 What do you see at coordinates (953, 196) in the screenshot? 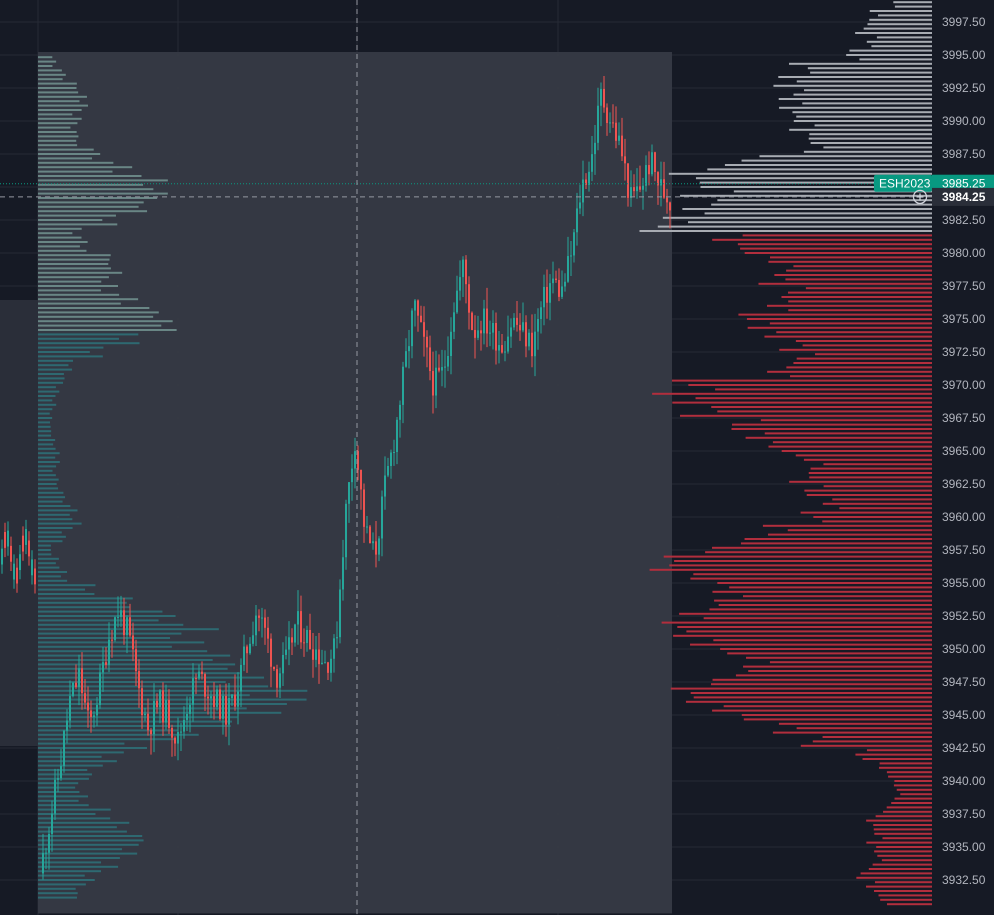
I see `crosshair-price-badge: 3984.25` at bounding box center [953, 196].